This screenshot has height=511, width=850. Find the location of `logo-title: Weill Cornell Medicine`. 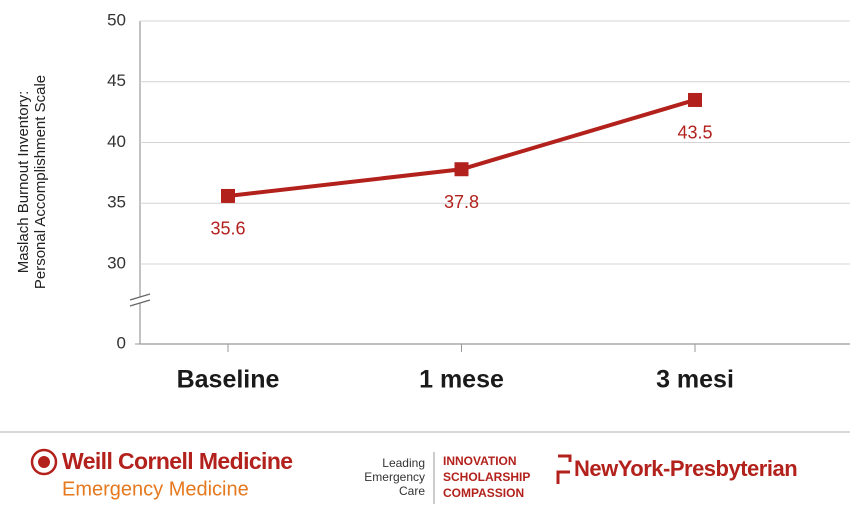

logo-title: Weill Cornell Medicine is located at coordinates (177, 461).